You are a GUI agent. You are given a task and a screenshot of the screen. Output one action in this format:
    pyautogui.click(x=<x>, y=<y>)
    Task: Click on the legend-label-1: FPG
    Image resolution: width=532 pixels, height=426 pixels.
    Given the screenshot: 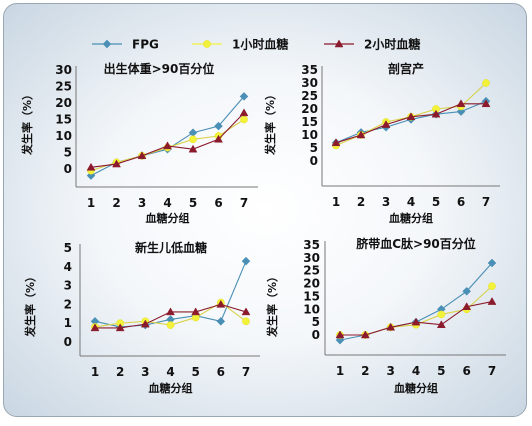 What is the action you would take?
    pyautogui.click(x=145, y=45)
    